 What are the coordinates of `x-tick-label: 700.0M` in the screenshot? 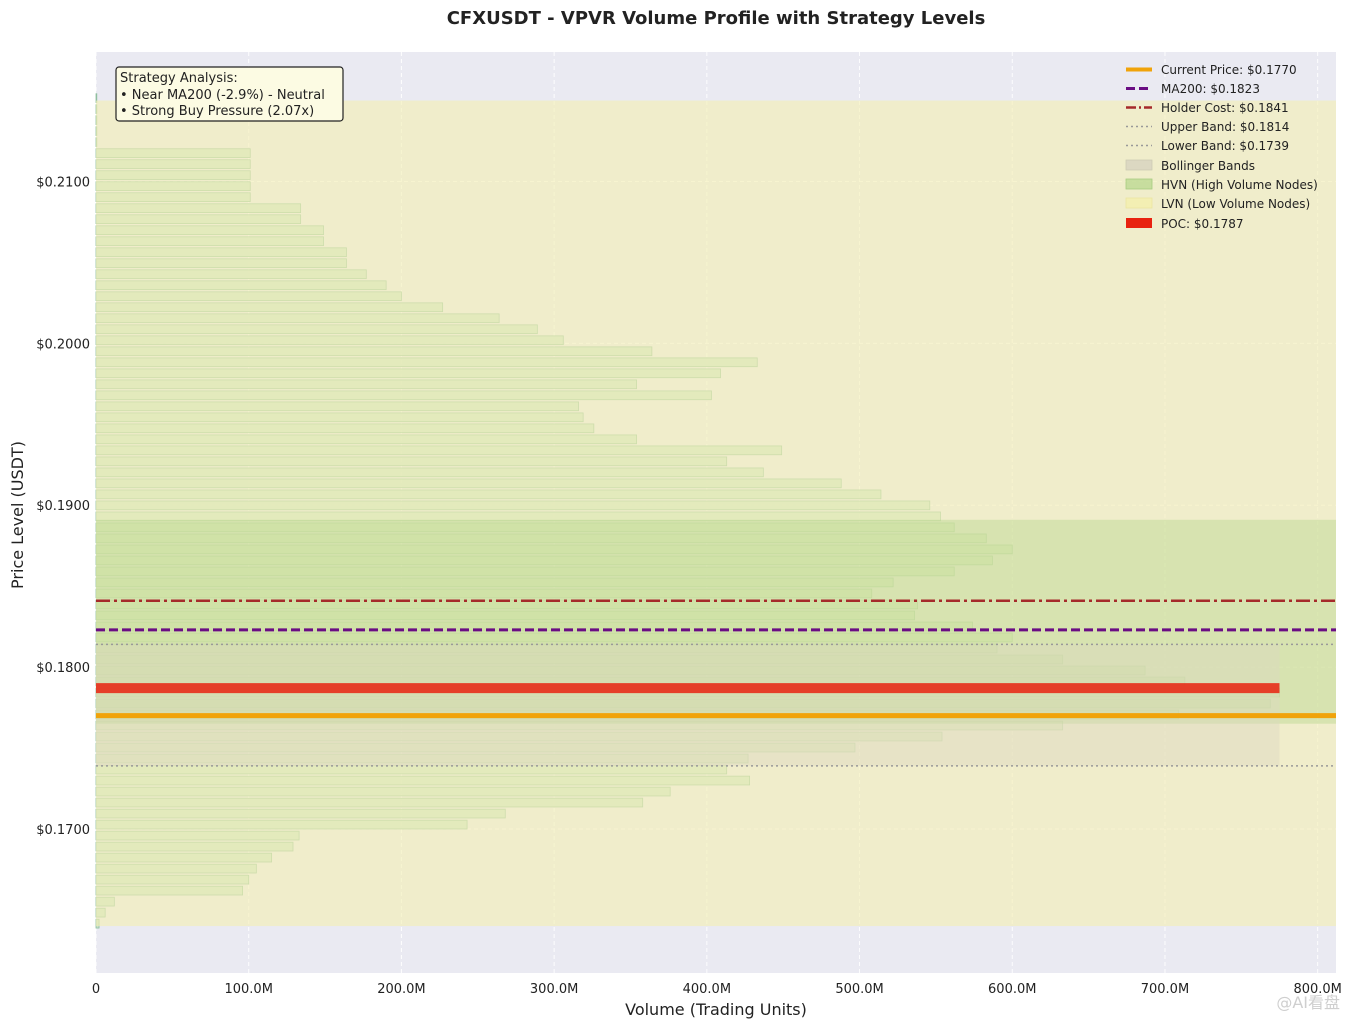 It's located at (1165, 989).